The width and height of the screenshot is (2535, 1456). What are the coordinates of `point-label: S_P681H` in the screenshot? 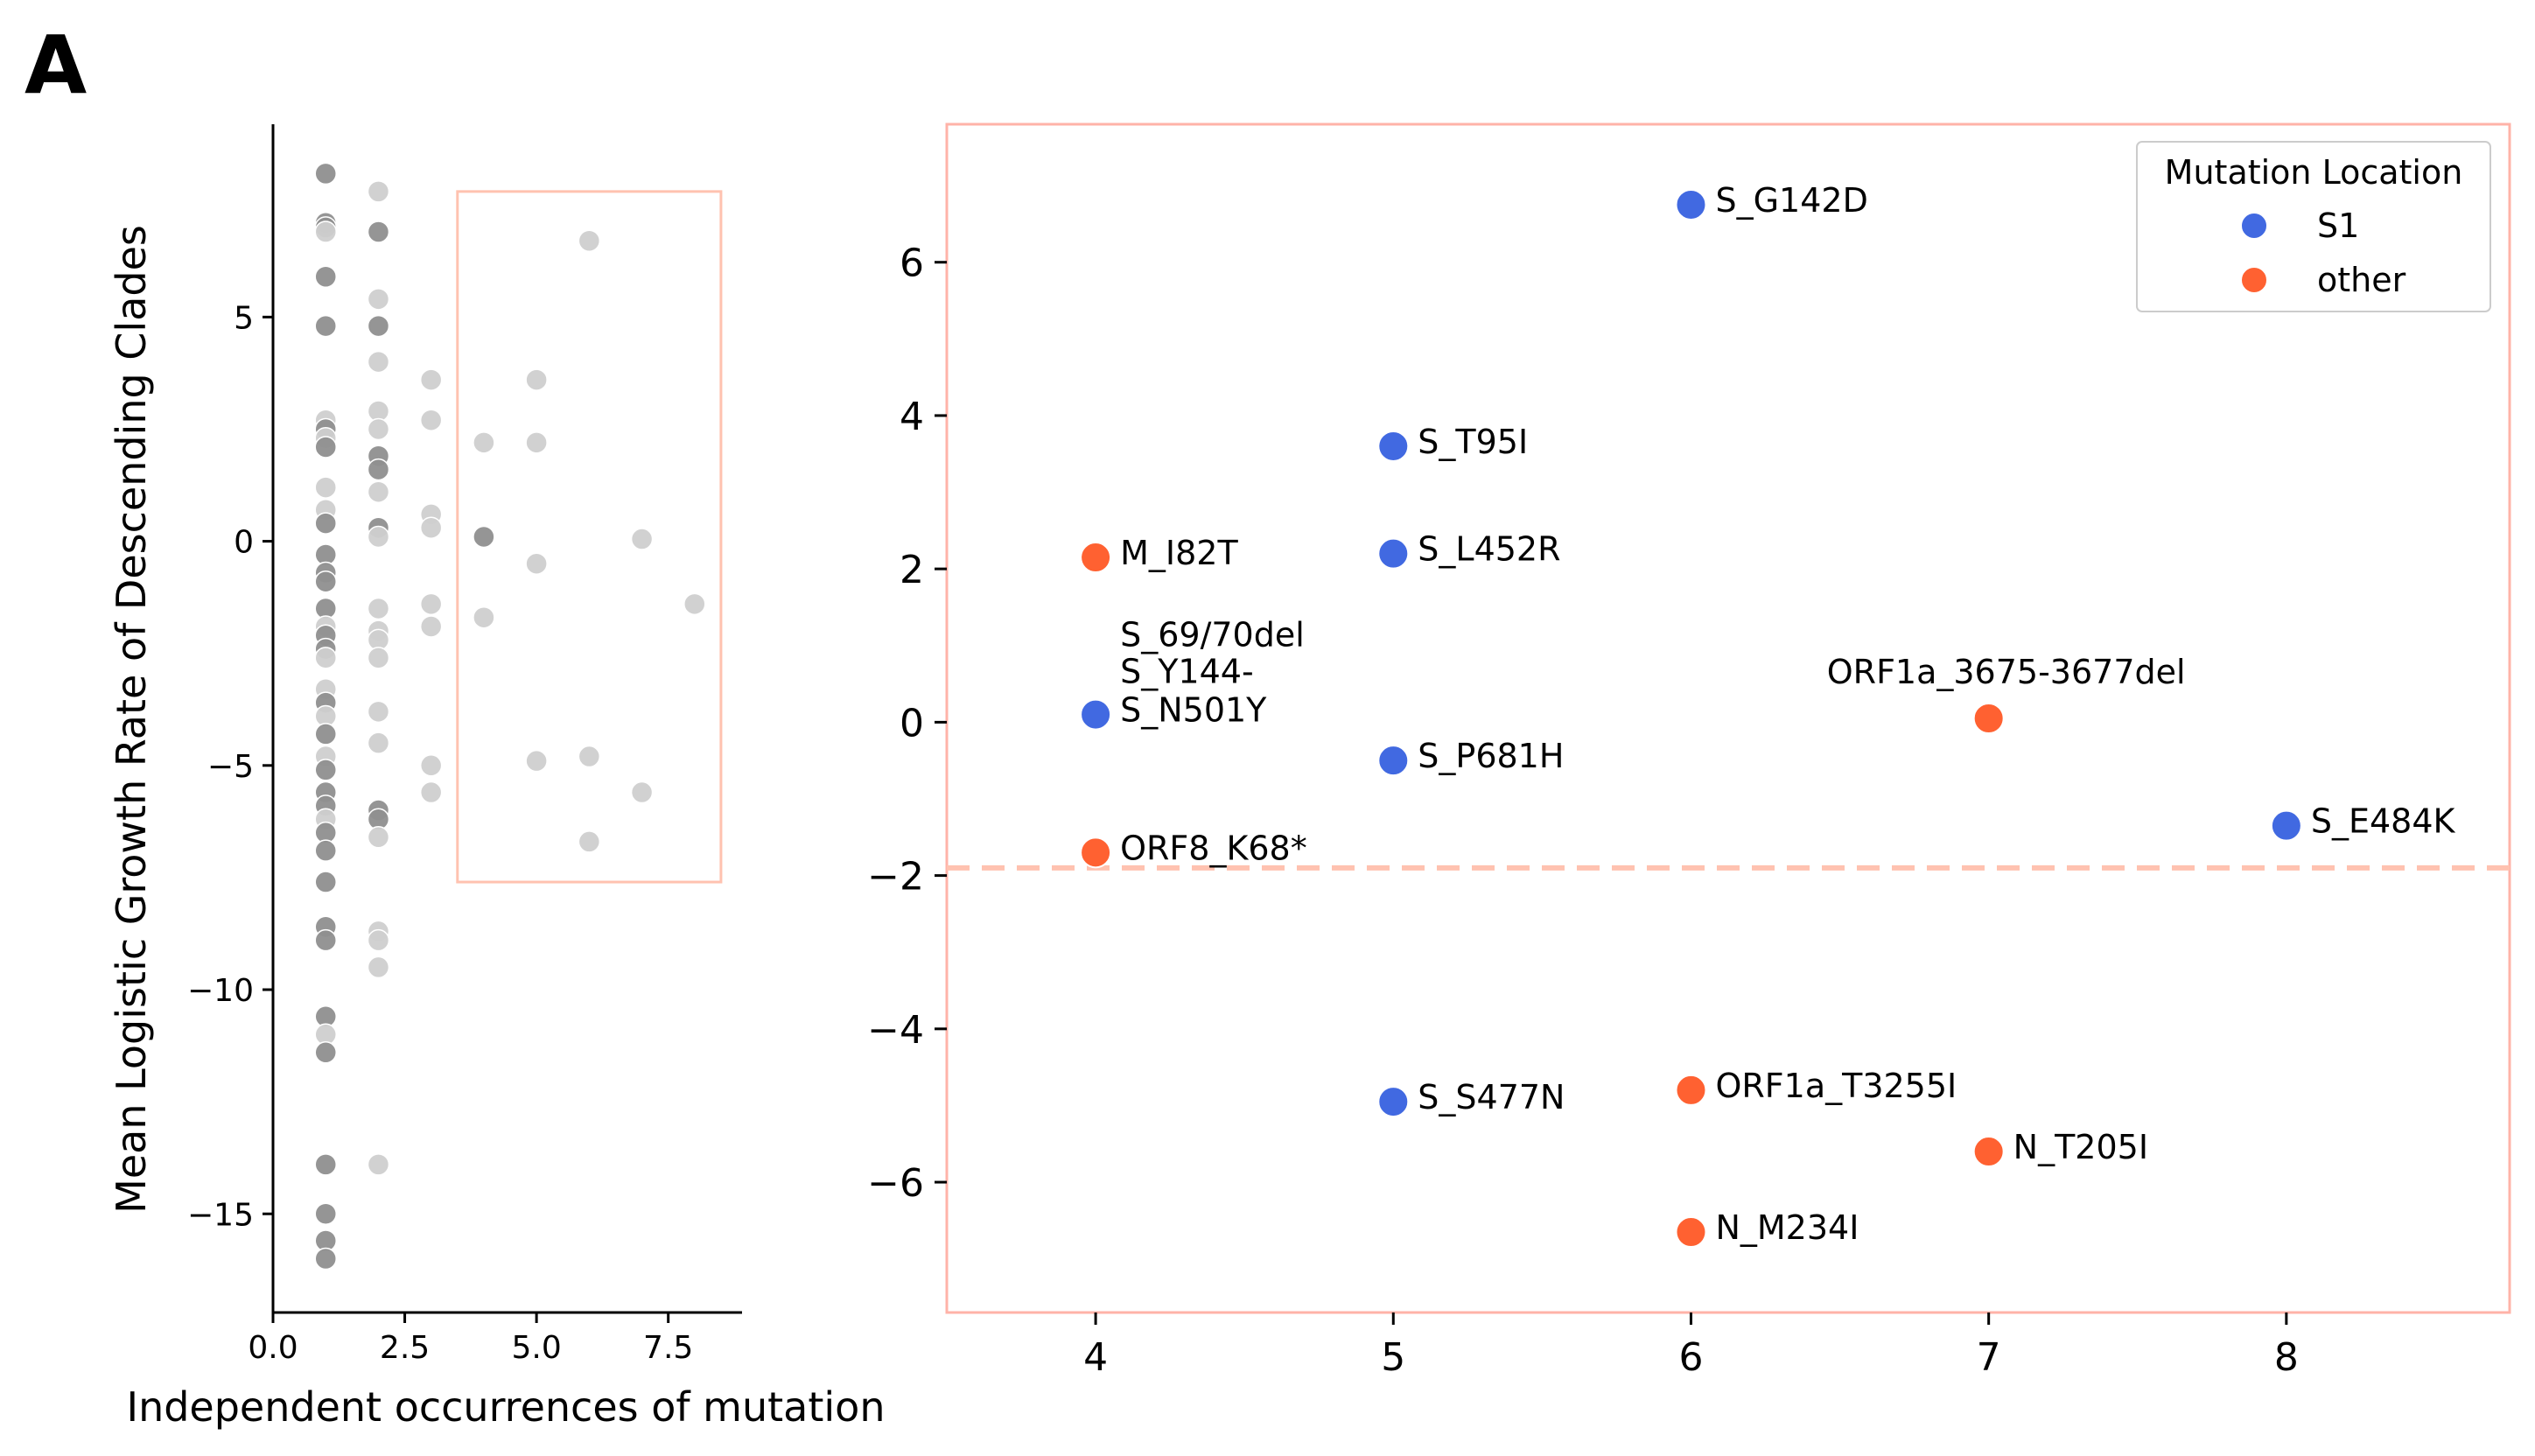 It's located at (1491, 756).